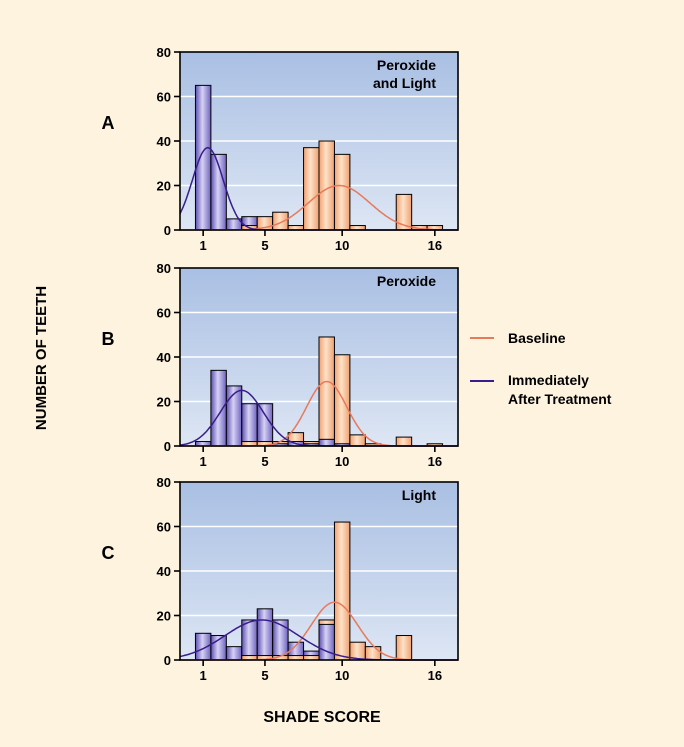  What do you see at coordinates (108, 339) in the screenshot?
I see `panel-letter: B` at bounding box center [108, 339].